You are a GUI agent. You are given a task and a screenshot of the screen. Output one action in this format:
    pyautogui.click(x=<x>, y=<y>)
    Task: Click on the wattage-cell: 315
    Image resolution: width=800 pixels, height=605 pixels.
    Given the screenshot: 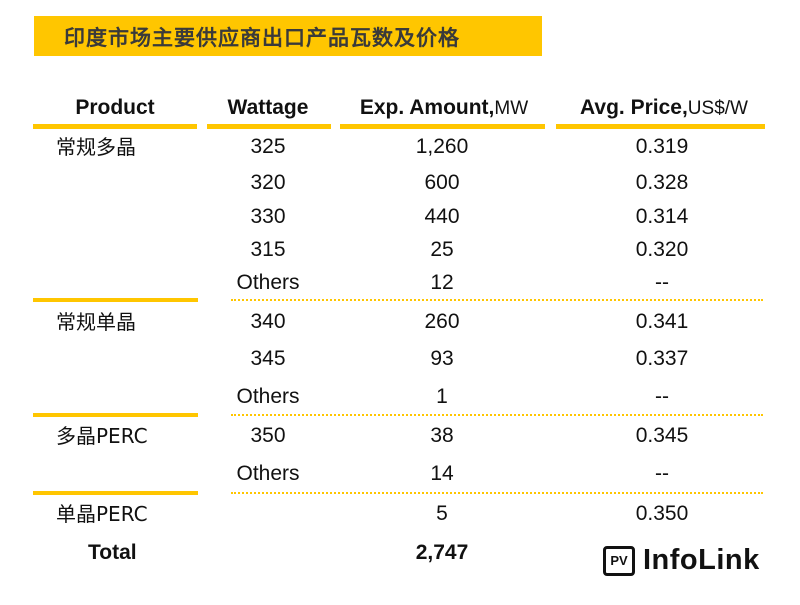 What is the action you would take?
    pyautogui.click(x=268, y=249)
    